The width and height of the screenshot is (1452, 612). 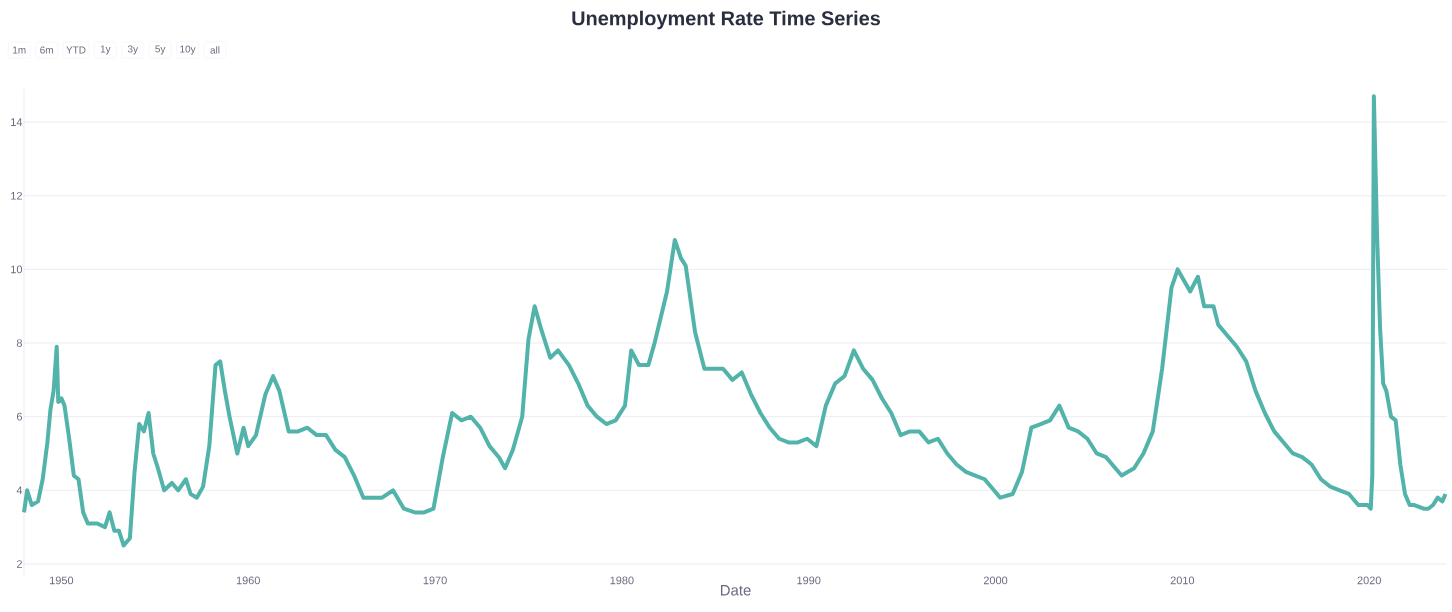 I want to click on x-tick-label: 1970, so click(x=435, y=580).